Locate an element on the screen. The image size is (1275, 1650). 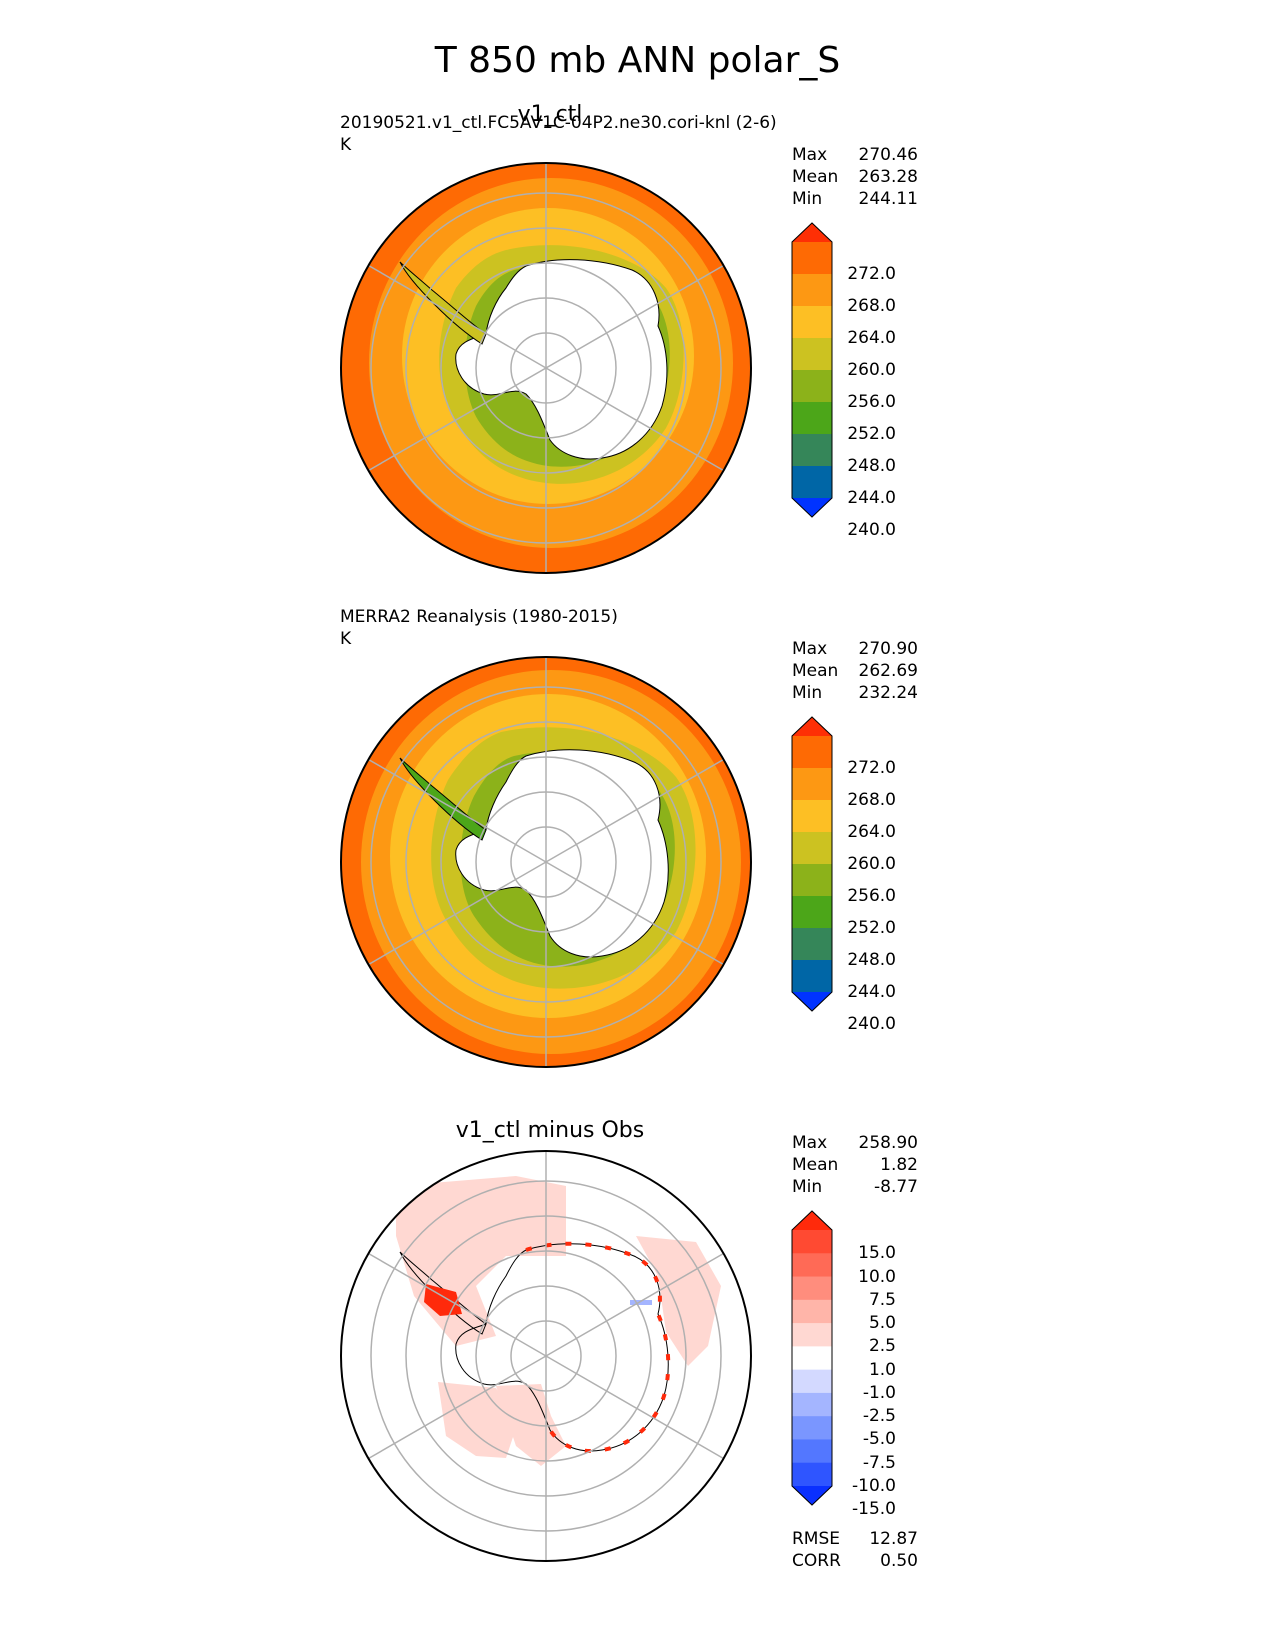
polar-map-test is located at coordinates (546, 368).